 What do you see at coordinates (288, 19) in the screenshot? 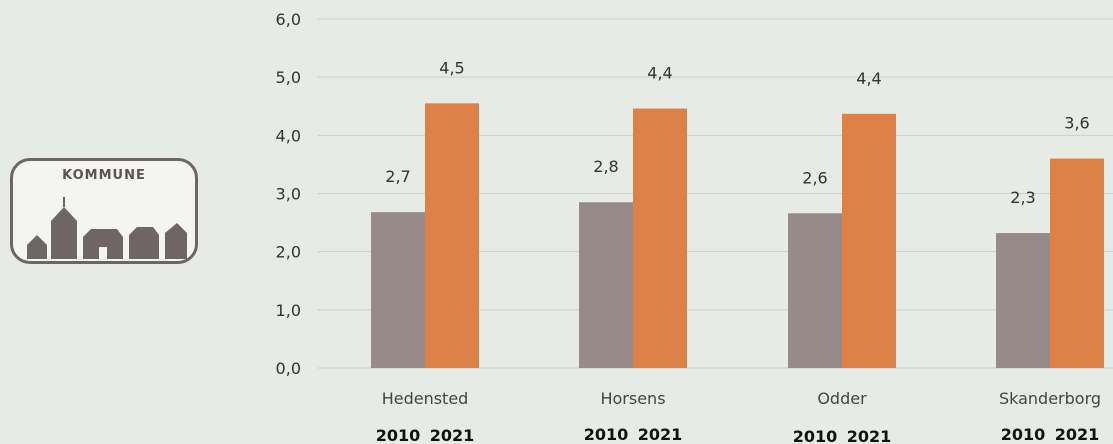
I see `y-tick-label: 6,0` at bounding box center [288, 19].